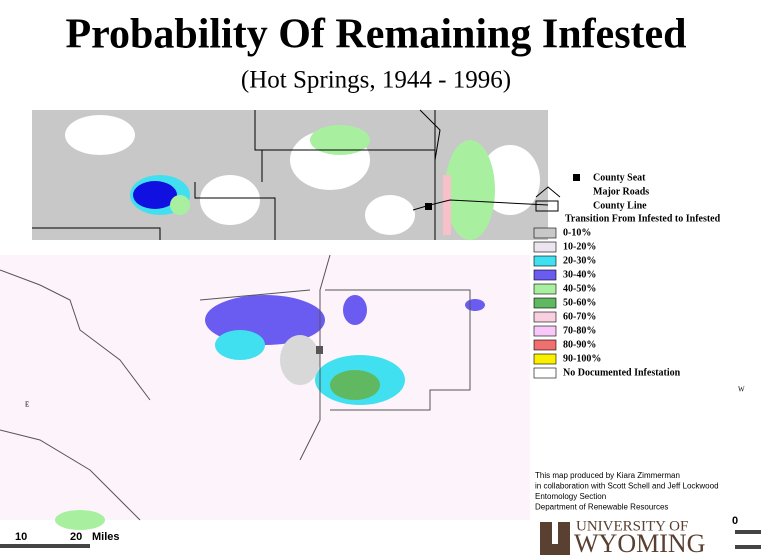  I want to click on scale-label: 10, so click(21, 537).